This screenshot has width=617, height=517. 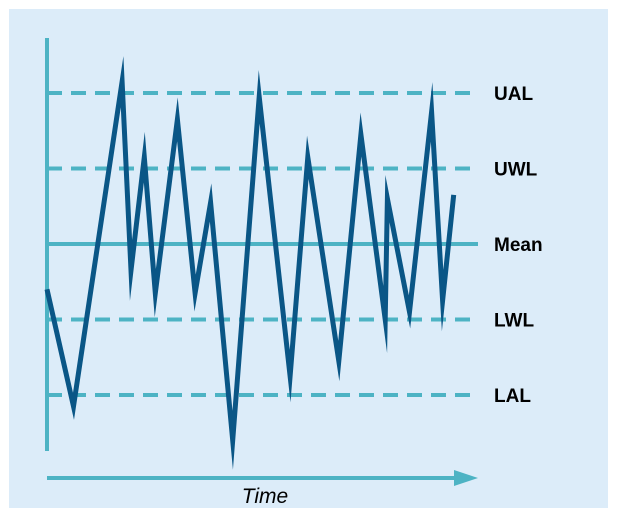 I want to click on reference-label-lwl: LWL, so click(x=514, y=321).